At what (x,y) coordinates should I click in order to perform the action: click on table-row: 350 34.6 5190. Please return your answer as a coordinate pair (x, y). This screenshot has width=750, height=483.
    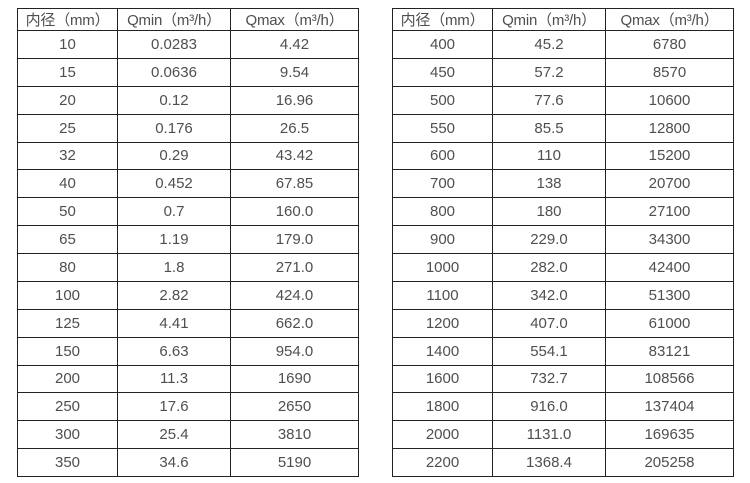
    Looking at the image, I should click on (188, 462).